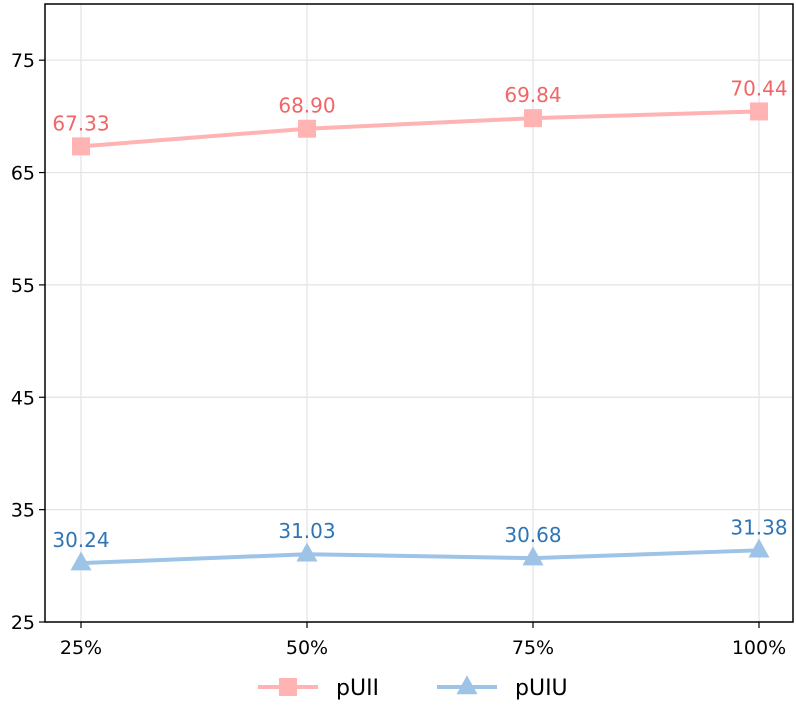 The image size is (796, 707). Describe the element at coordinates (23, 511) in the screenshot. I see `y-tick-label: 35` at that location.